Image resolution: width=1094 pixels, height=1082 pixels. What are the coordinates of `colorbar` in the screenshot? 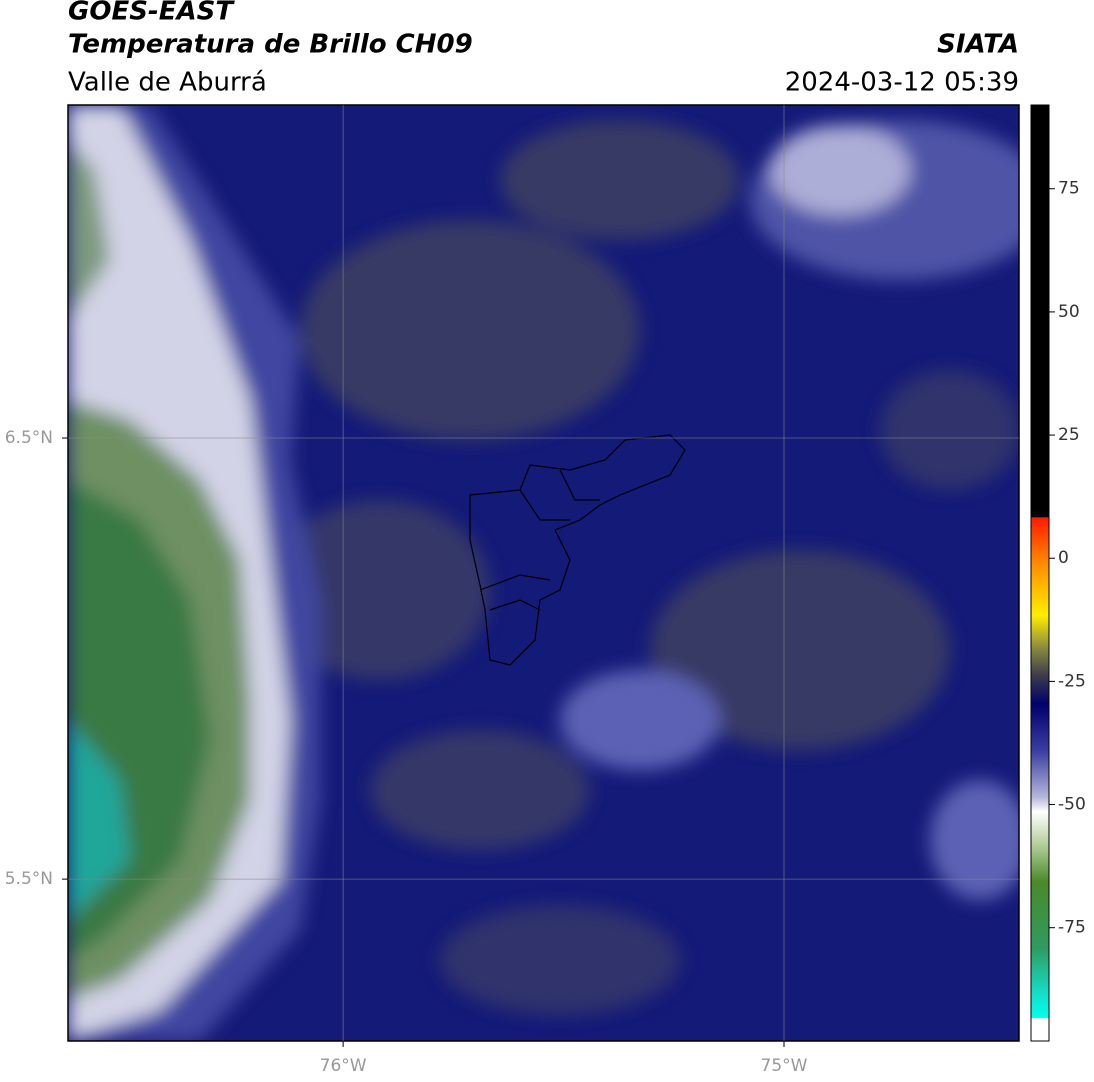 It's located at (1040, 573).